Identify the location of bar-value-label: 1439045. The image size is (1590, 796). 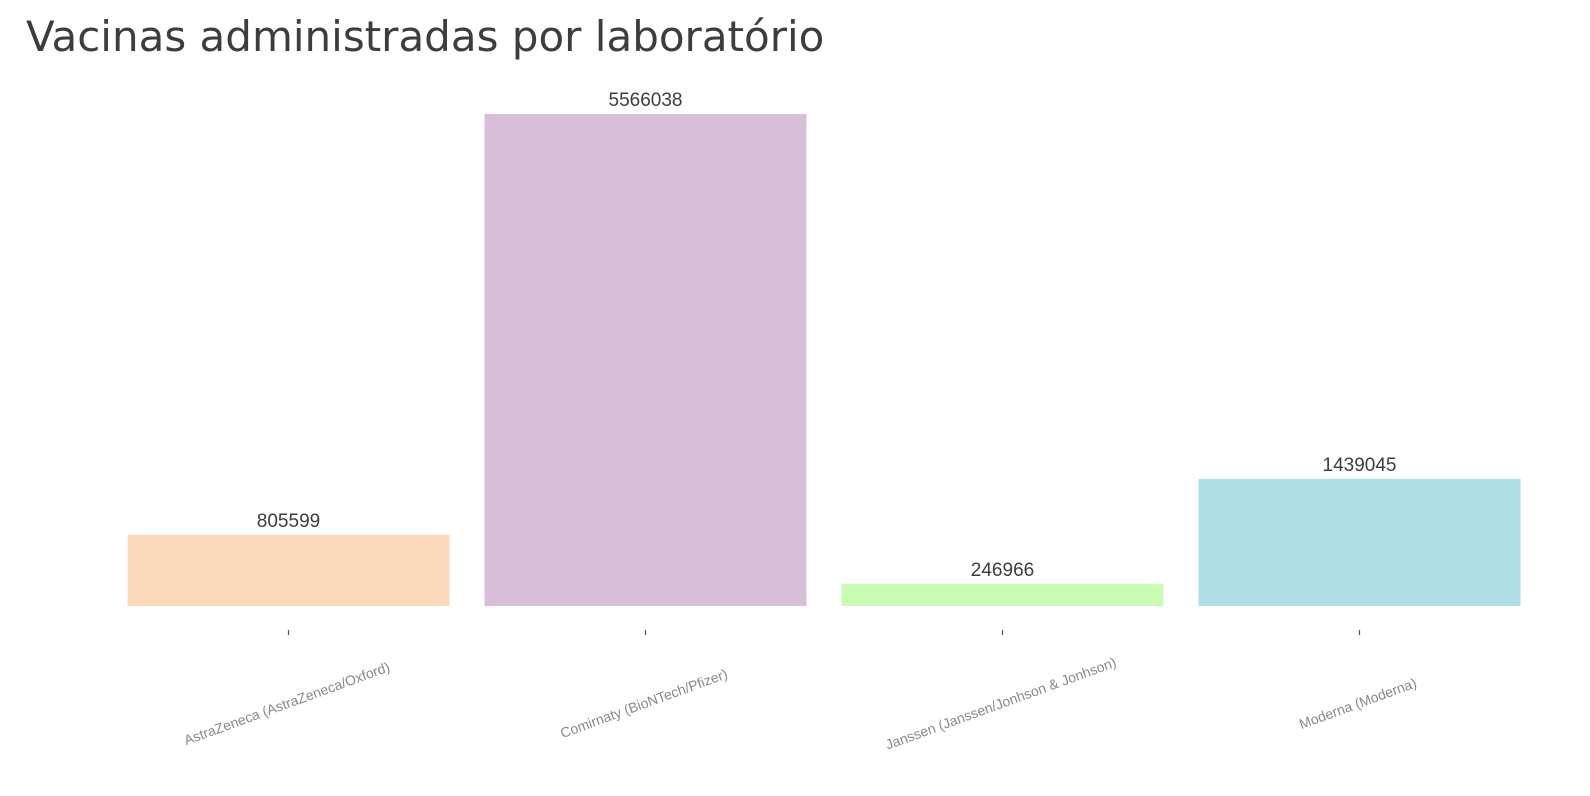
(1360, 465).